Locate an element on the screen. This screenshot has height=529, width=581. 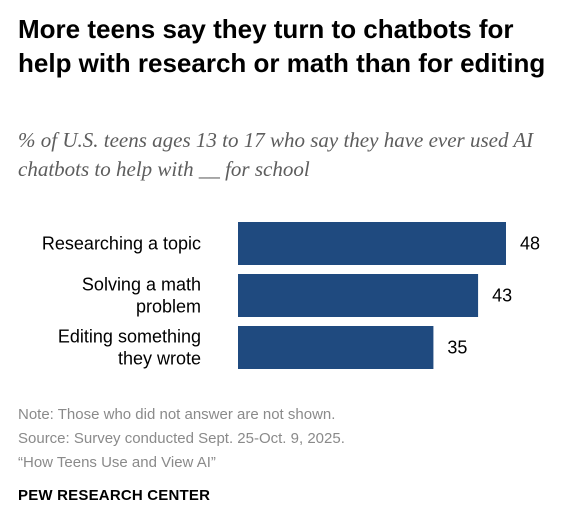
value-label-1: 43 is located at coordinates (502, 296).